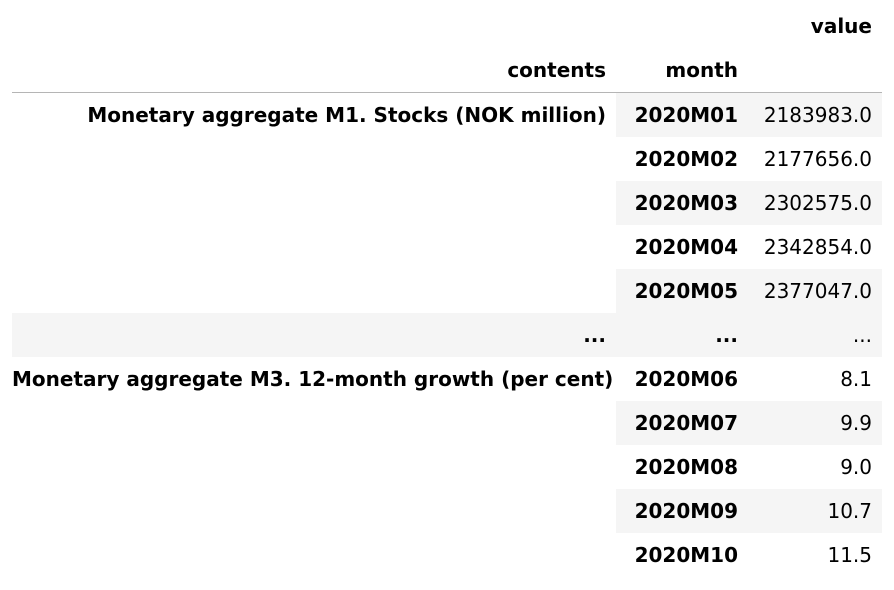 This screenshot has height=590, width=894. What do you see at coordinates (856, 379) in the screenshot?
I see `cell-value: 8.1` at bounding box center [856, 379].